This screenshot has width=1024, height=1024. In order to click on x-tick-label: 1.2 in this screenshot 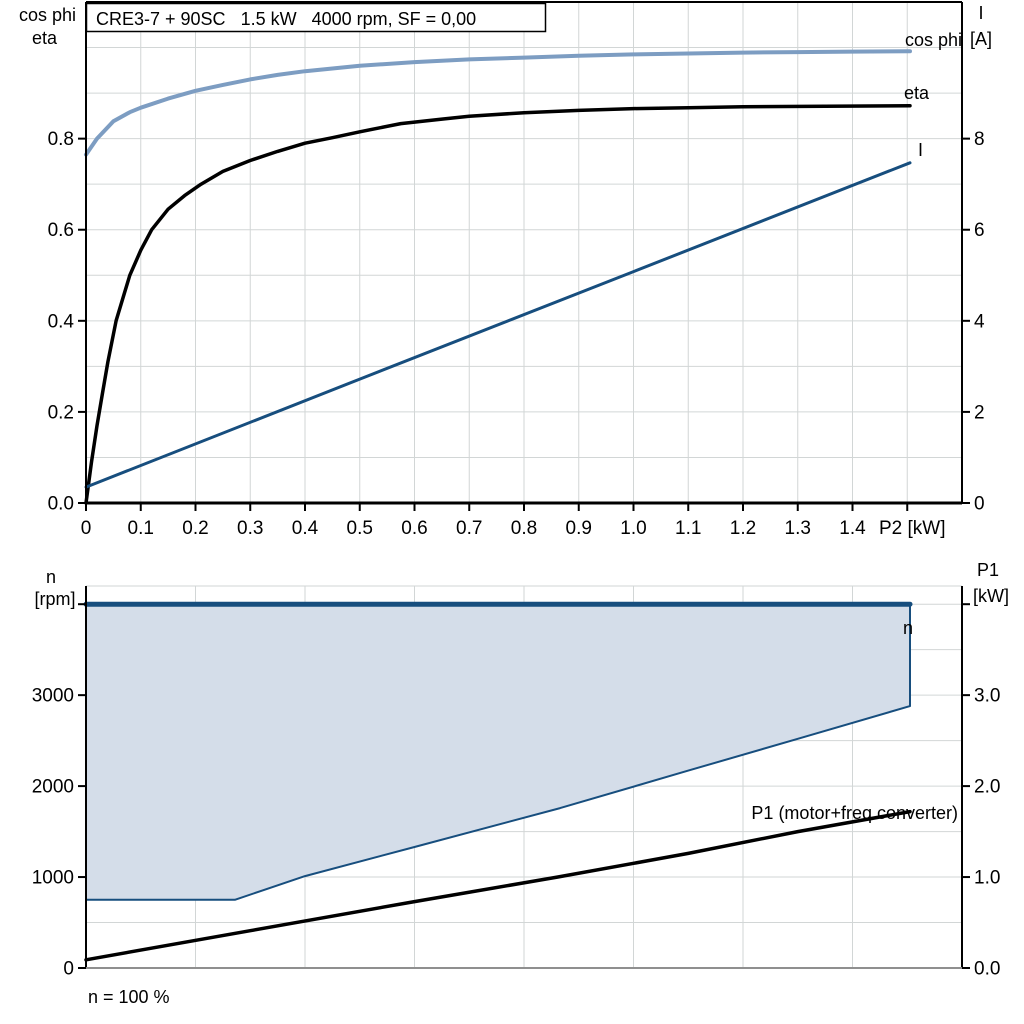, I will do `click(743, 528)`.